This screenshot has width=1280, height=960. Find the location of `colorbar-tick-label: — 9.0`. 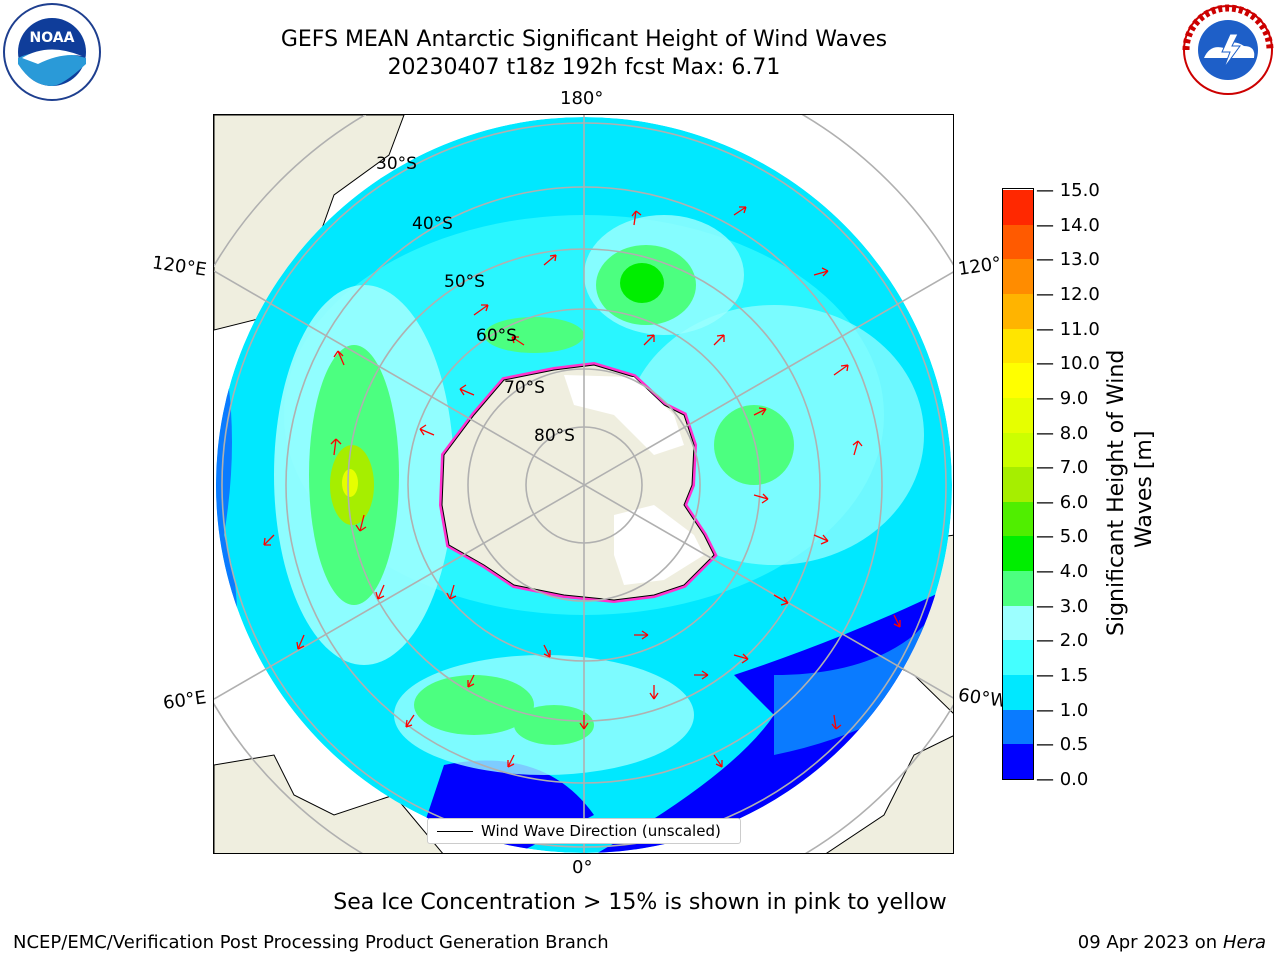

colorbar-tick-label: — 9.0 is located at coordinates (1062, 398).